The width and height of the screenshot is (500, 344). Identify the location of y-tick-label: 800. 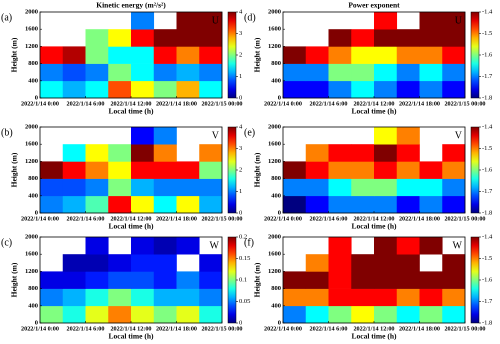
(276, 63).